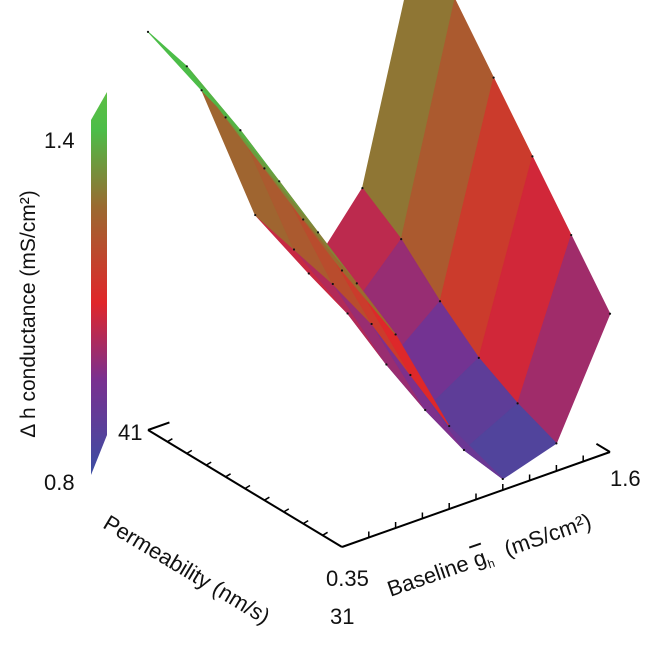 Image resolution: width=654 pixels, height=654 pixels. Describe the element at coordinates (59, 482) in the screenshot. I see `z-tick-min: 0.8` at that location.